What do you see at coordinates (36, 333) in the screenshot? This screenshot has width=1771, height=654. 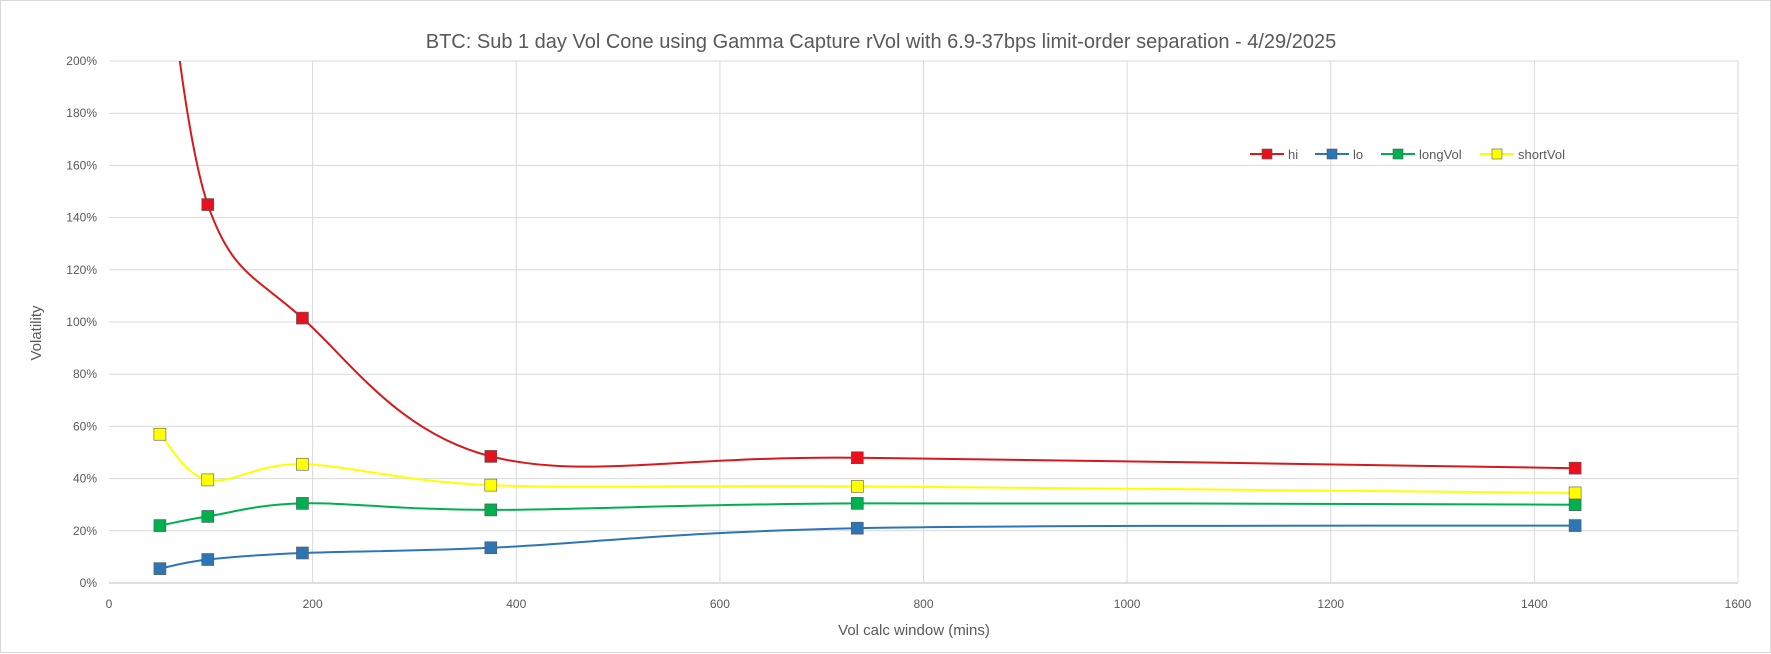 I see `y-axis-title: Volatility` at bounding box center [36, 333].